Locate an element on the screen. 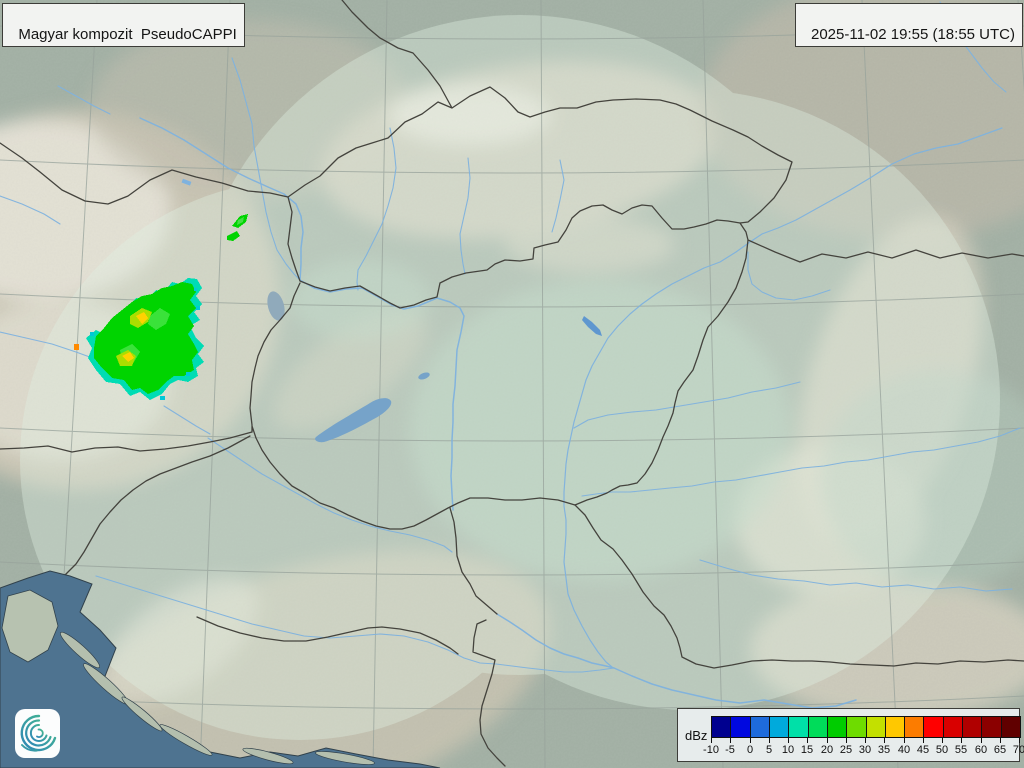 Image resolution: width=1024 pixels, height=768 pixels. timestamp-box: 2025-11-02 19:55 (18:55 UTC) is located at coordinates (908, 25).